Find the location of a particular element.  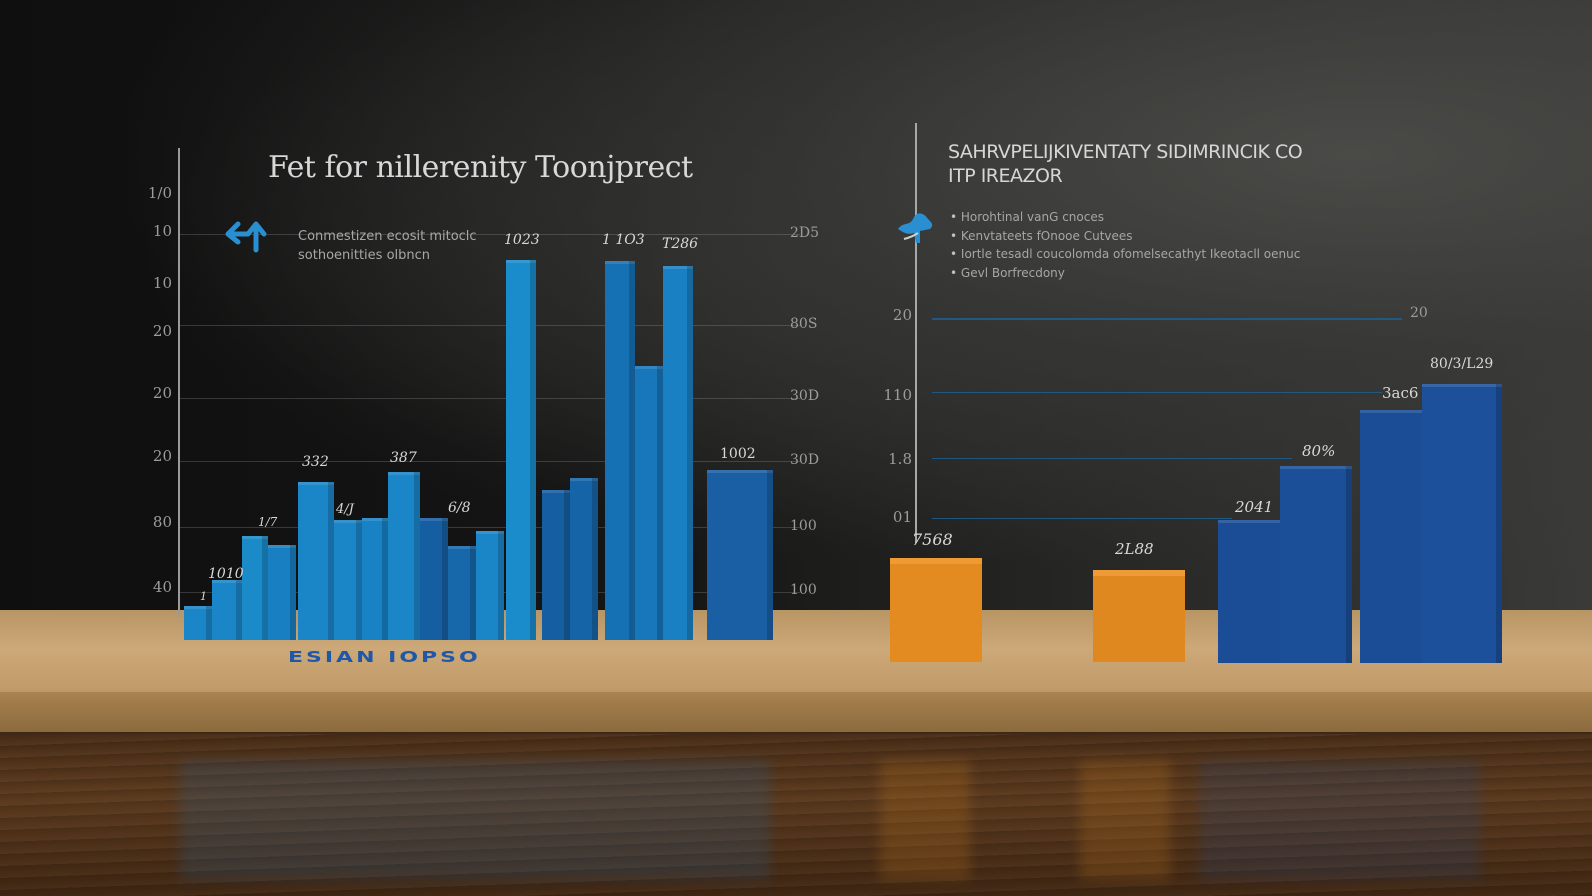

bar-label: 80% is located at coordinates (1319, 451).